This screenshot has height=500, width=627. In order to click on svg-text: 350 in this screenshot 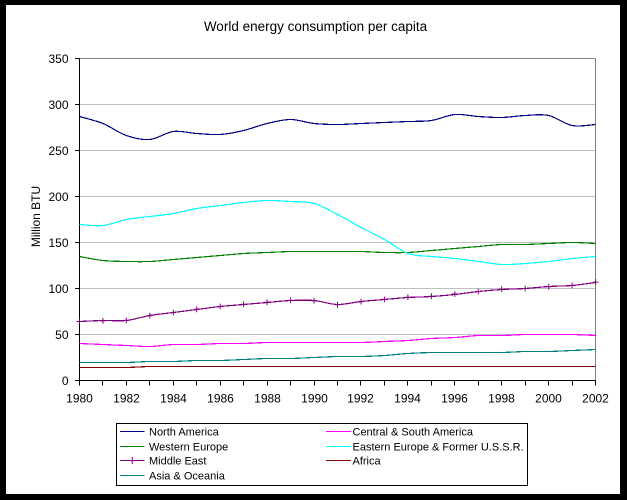, I will do `click(58, 59)`.